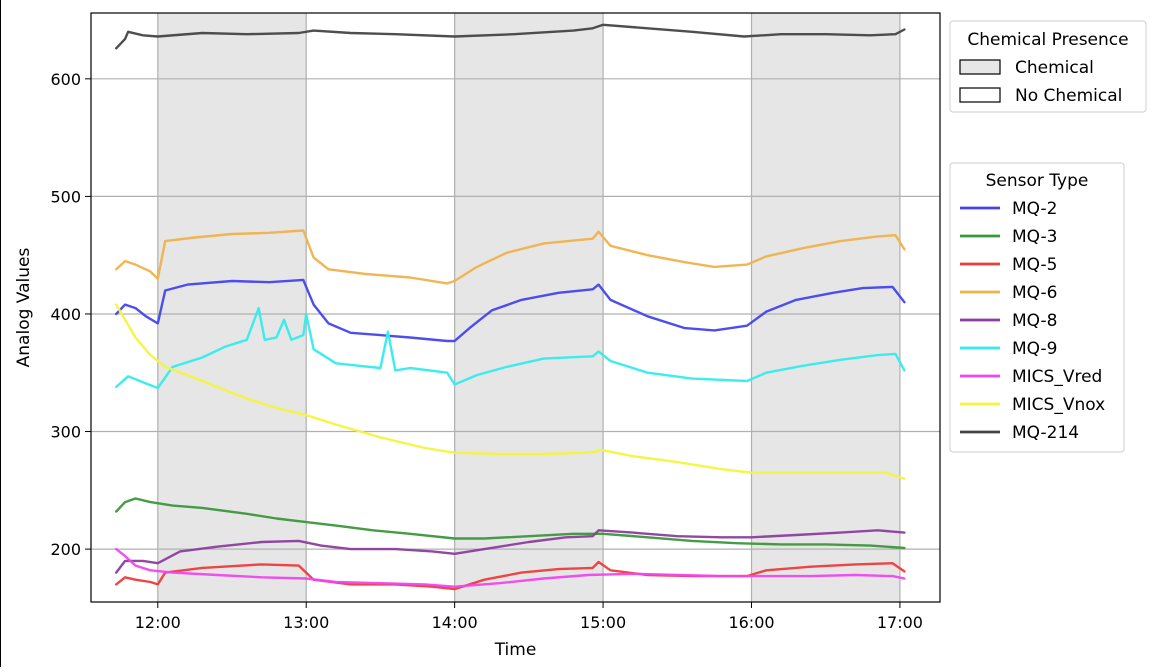  What do you see at coordinates (1057, 377) in the screenshot?
I see `series-legend-label: MICS_Vred` at bounding box center [1057, 377].